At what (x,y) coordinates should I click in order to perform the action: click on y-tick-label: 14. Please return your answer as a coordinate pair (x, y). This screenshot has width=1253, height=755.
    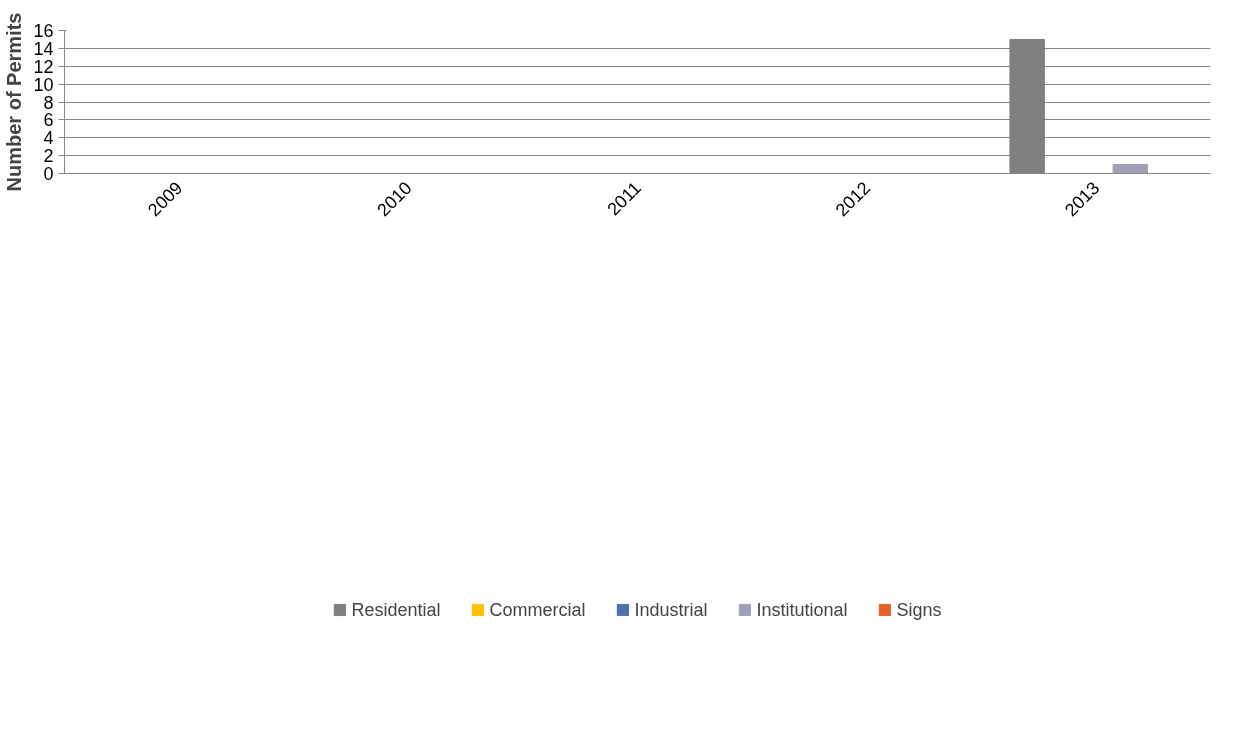
    Looking at the image, I should click on (43, 48).